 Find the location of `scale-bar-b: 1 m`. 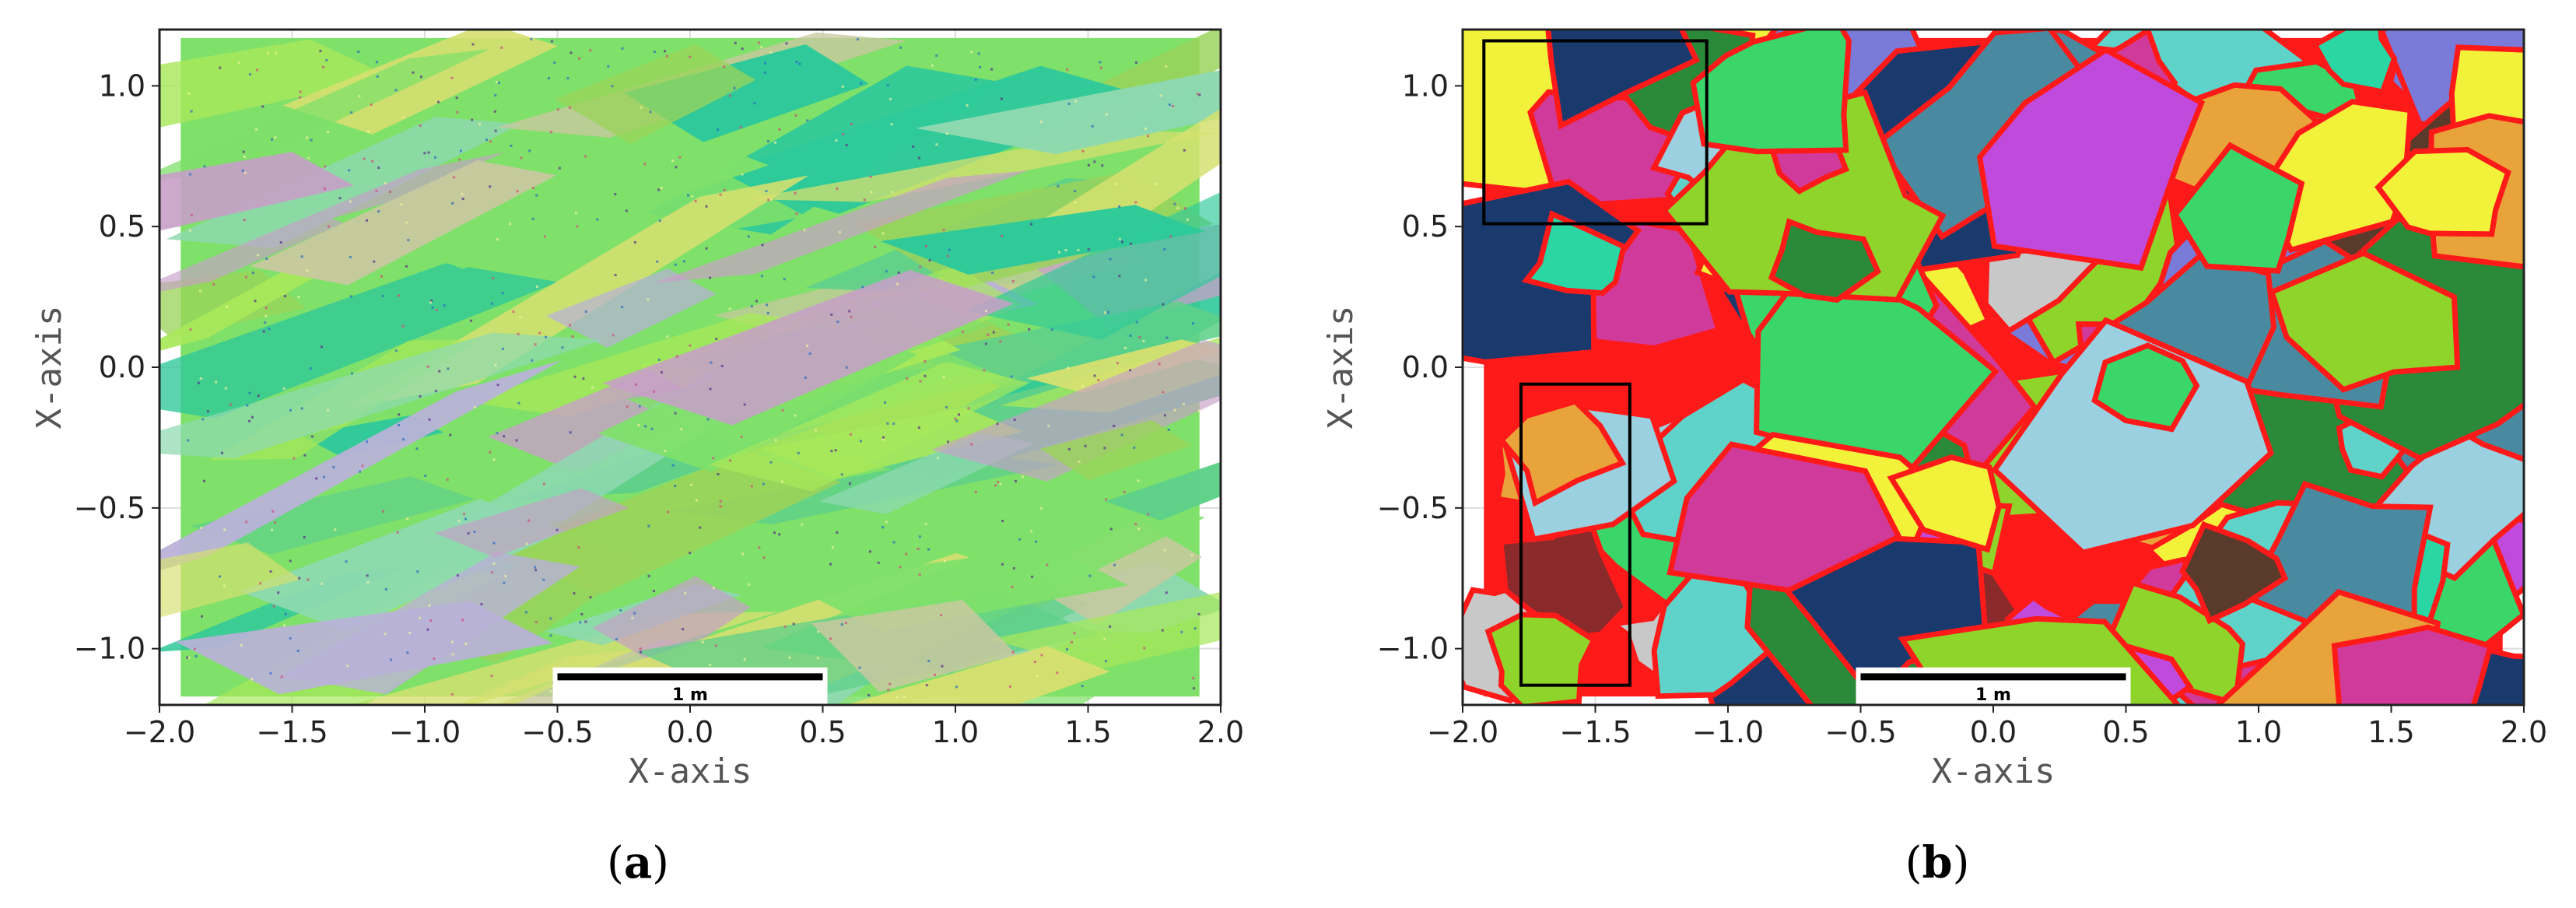

scale-bar-b: 1 m is located at coordinates (1993, 686).